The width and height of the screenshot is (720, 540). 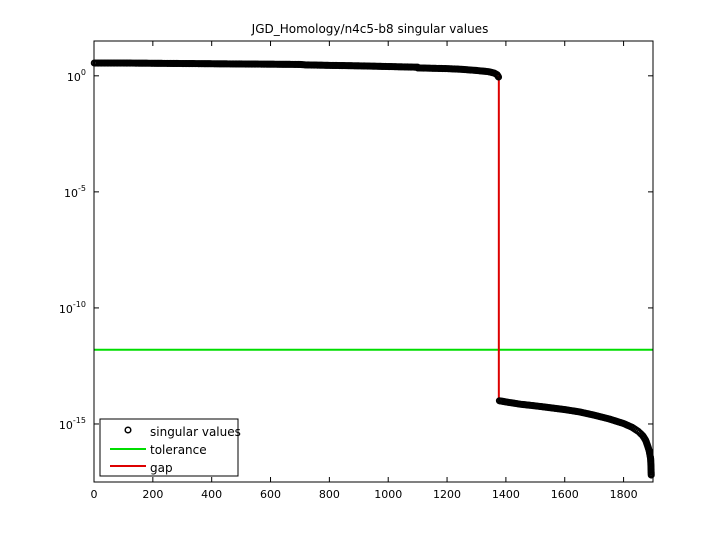 I want to click on y-tick-label: 10⁻¹⁰, so click(x=72, y=308).